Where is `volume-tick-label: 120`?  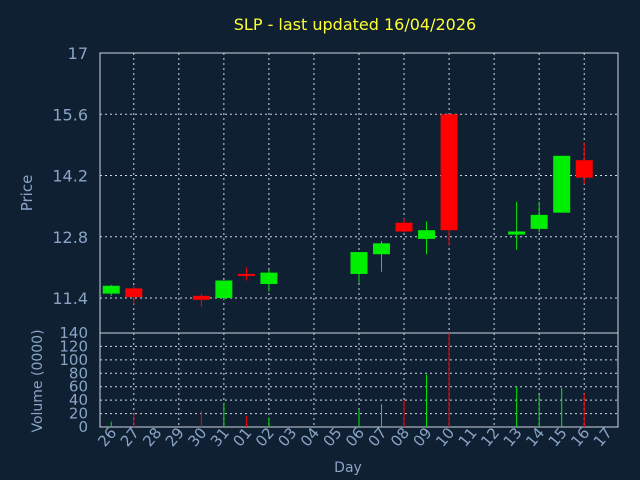
volume-tick-label: 120 is located at coordinates (73, 346).